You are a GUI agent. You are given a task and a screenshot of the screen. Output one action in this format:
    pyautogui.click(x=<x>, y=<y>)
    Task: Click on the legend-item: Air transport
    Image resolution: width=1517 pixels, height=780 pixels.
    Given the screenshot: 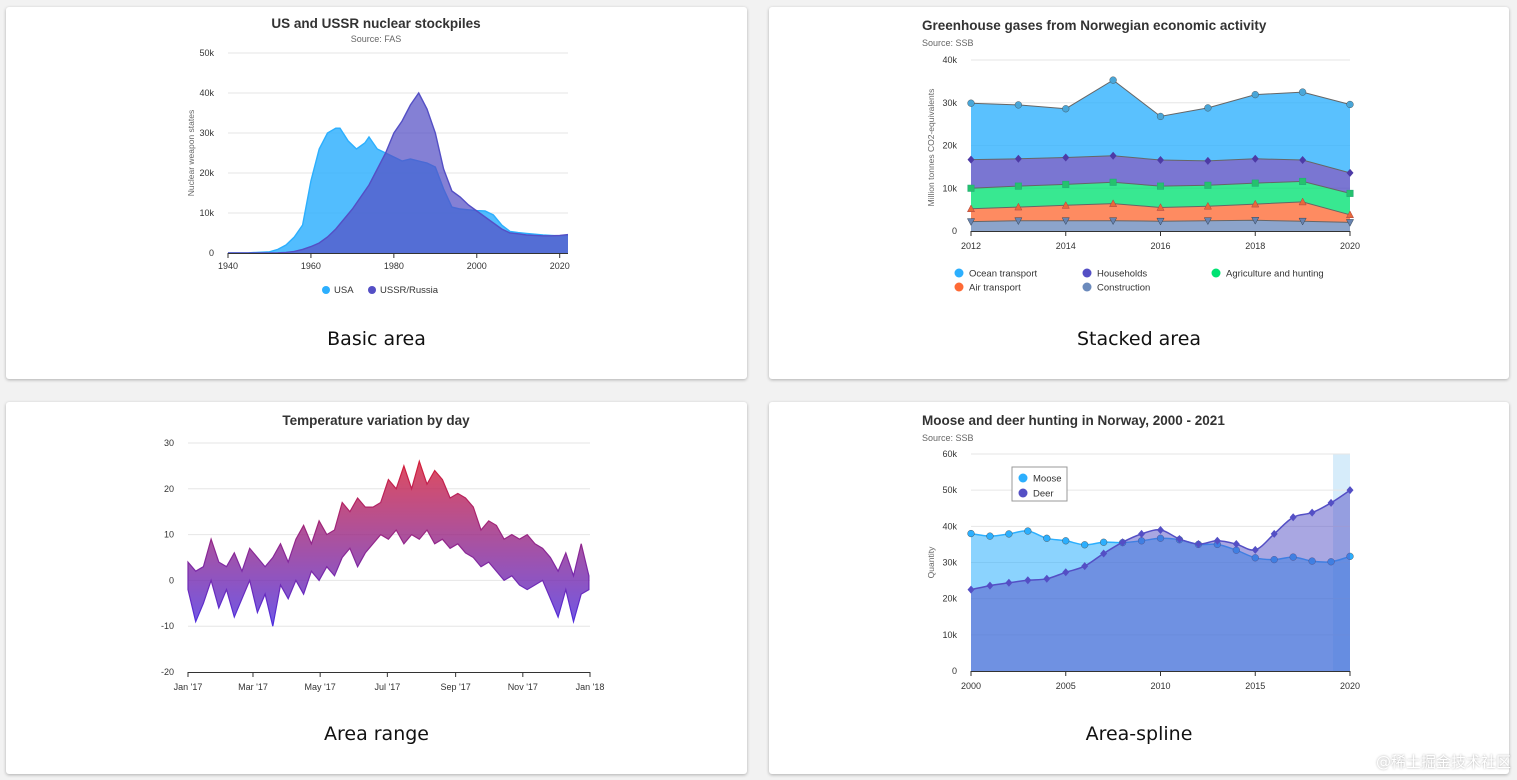 What is the action you would take?
    pyautogui.click(x=987, y=288)
    